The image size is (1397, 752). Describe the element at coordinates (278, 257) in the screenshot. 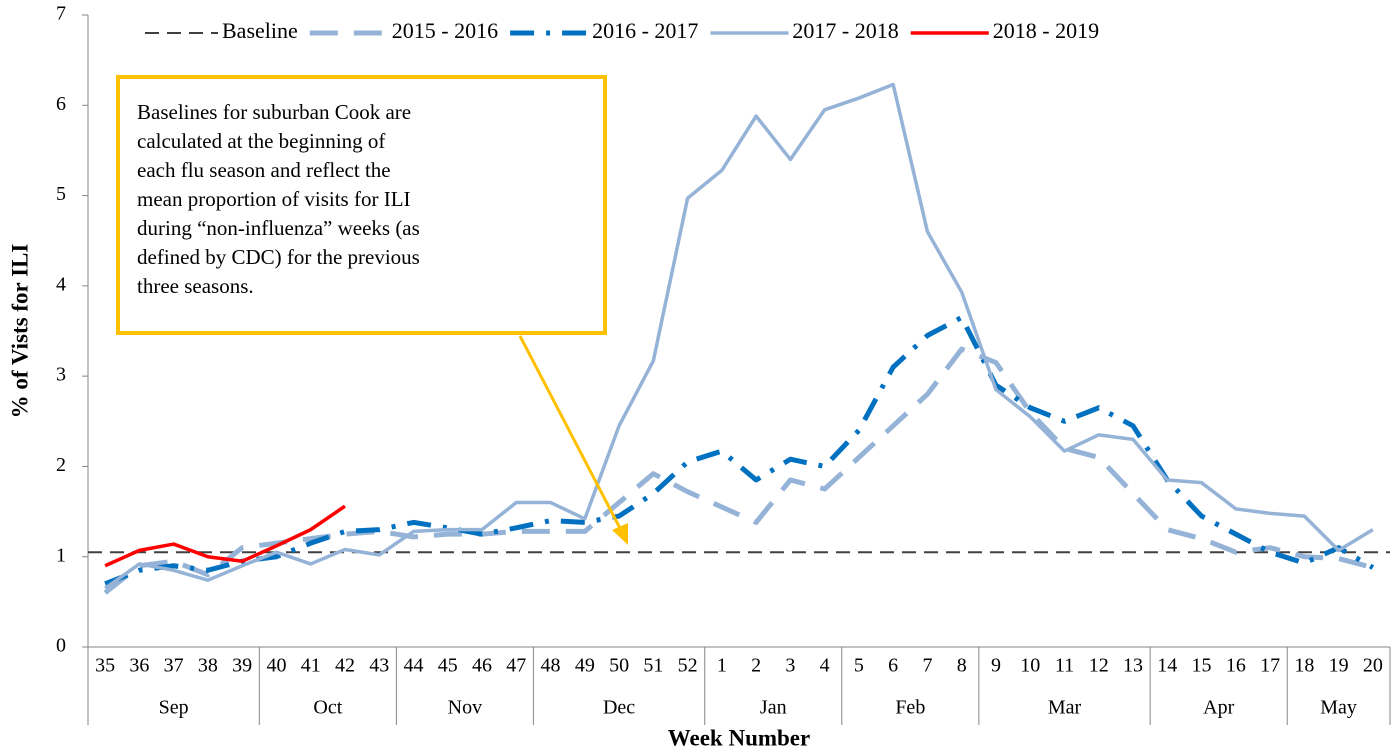

I see `annotation-text: defined by CDC) for the previous` at that location.